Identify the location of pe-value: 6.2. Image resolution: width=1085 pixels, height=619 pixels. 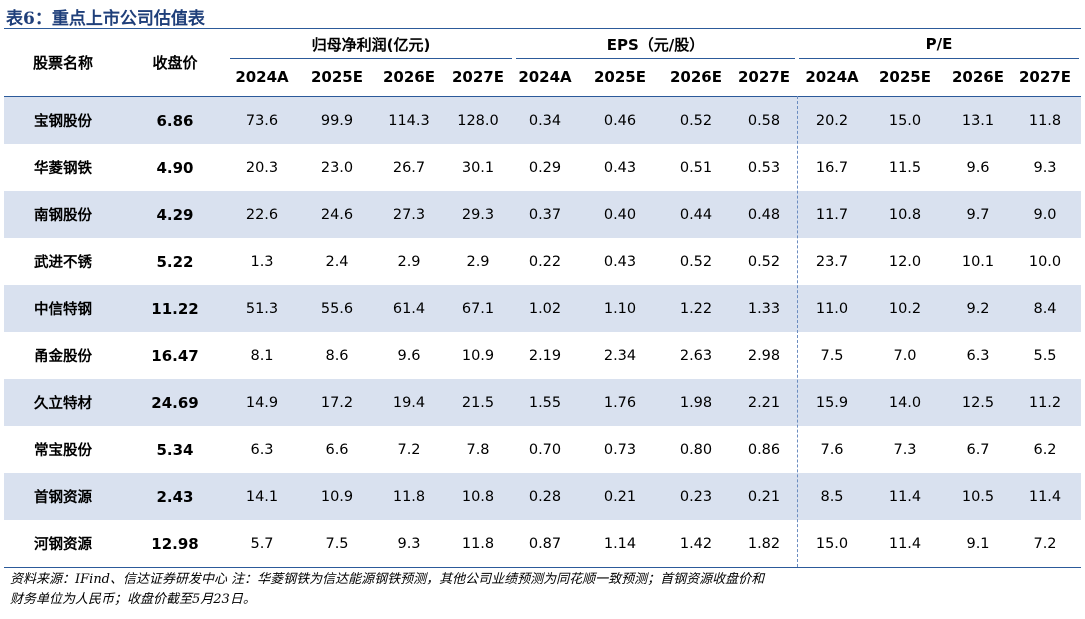
(1045, 449).